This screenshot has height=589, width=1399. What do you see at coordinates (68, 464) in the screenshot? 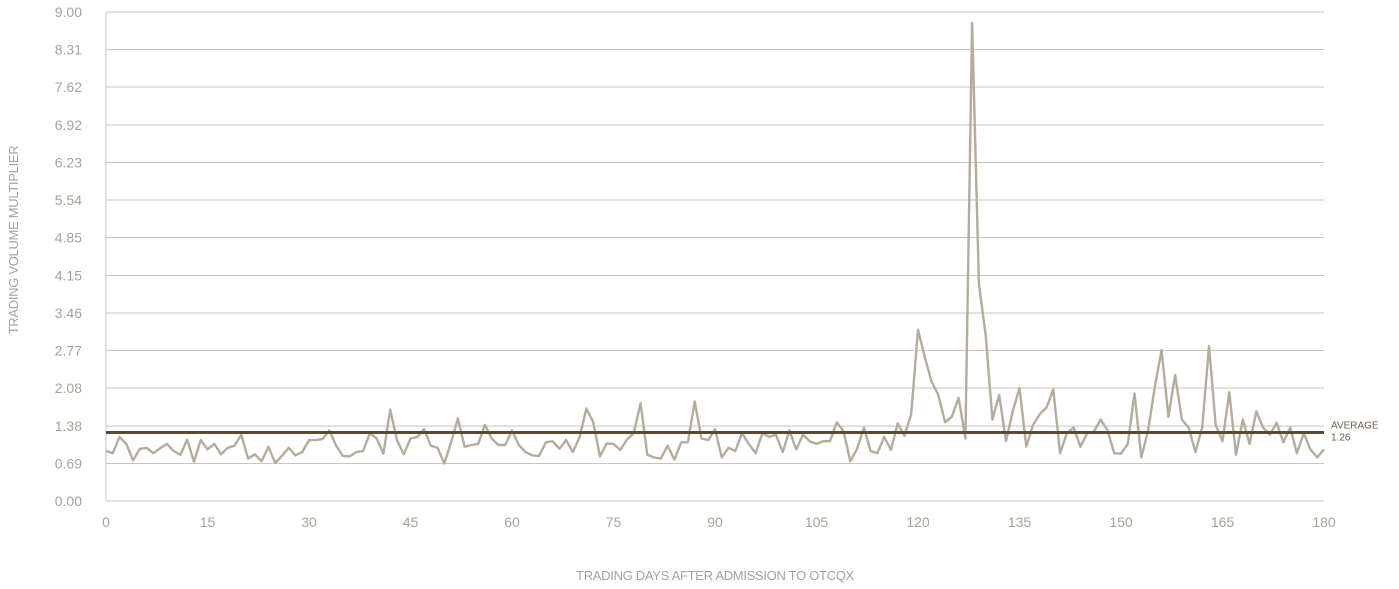
I see `y-tick-label: 0.69` at bounding box center [68, 464].